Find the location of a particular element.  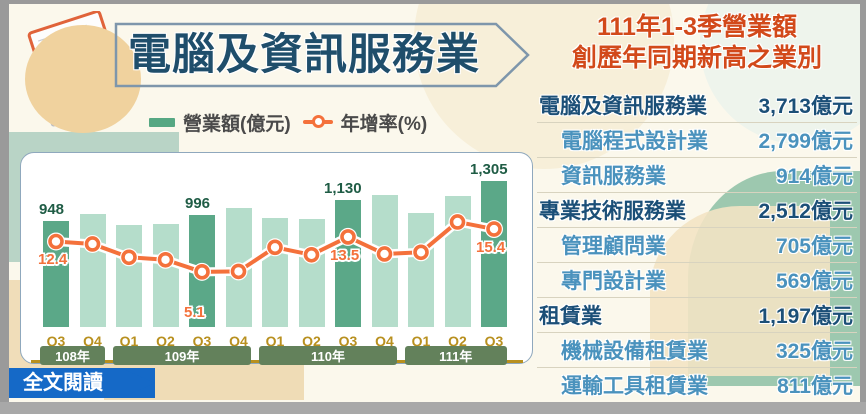

industry-value: 325億元 is located at coordinates (814, 351).